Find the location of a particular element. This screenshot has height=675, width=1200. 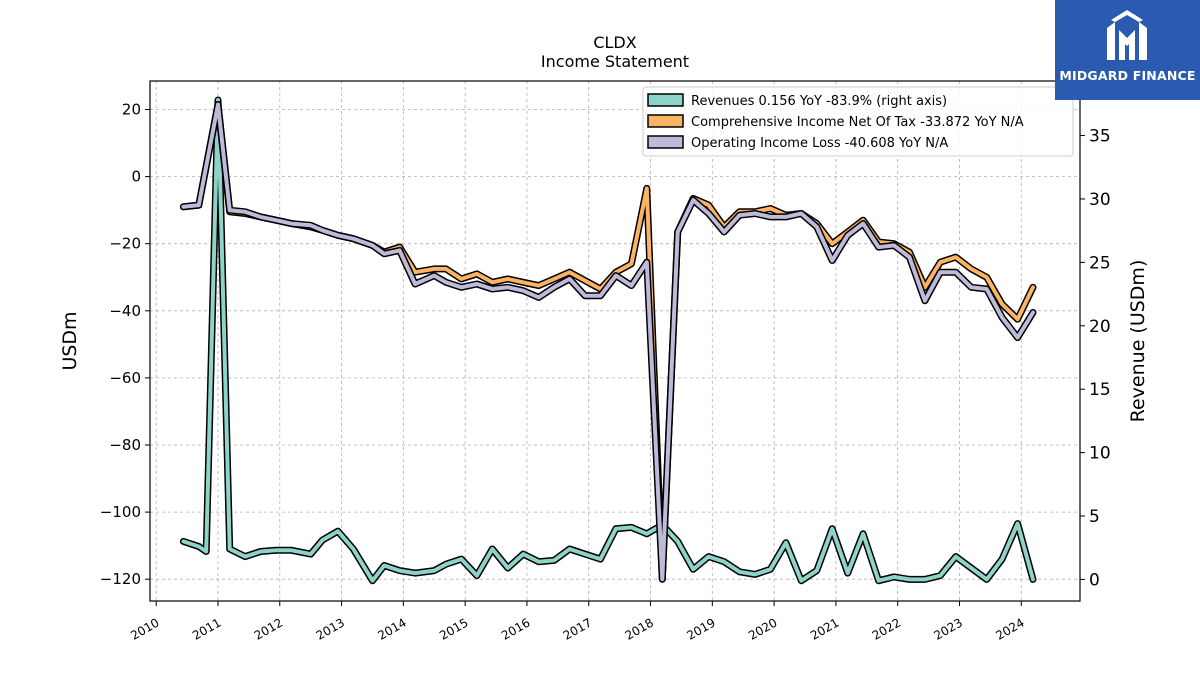

legend-label: Operating Income Loss -40.608 YoY N/A is located at coordinates (819, 143).